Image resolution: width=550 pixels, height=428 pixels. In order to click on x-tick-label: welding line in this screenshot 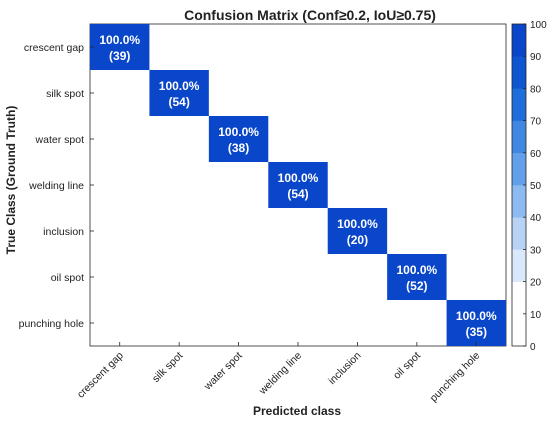, I will do `click(280, 374)`.